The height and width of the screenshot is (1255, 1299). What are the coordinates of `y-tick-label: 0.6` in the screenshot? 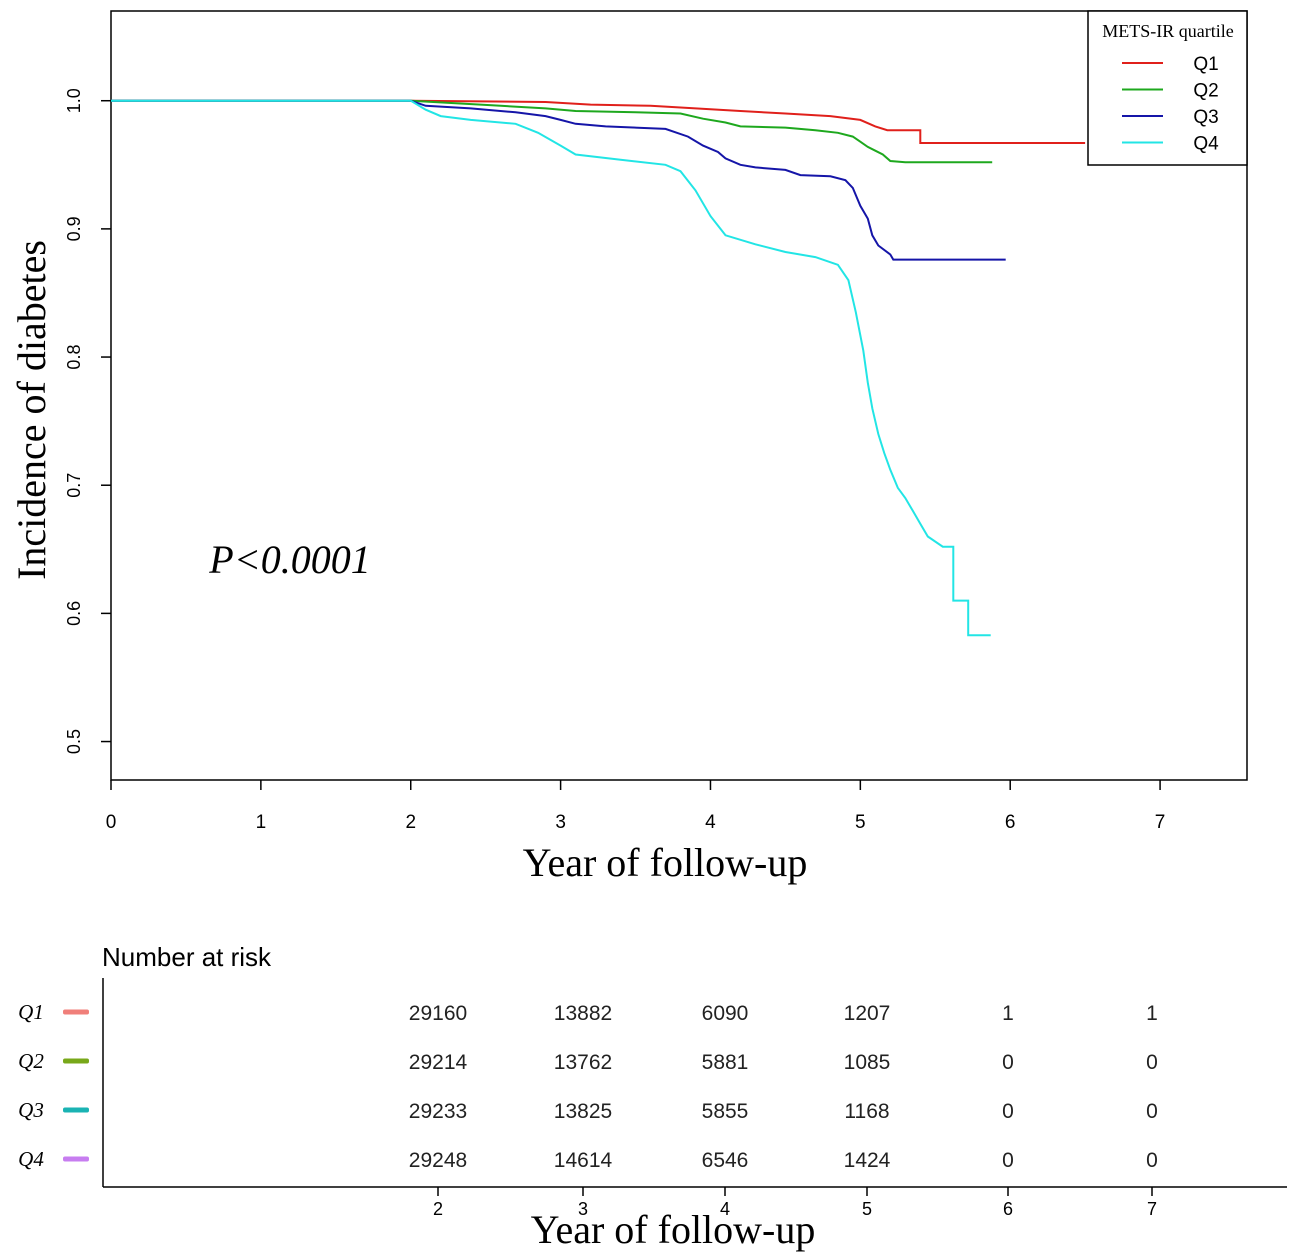 It's located at (74, 613).